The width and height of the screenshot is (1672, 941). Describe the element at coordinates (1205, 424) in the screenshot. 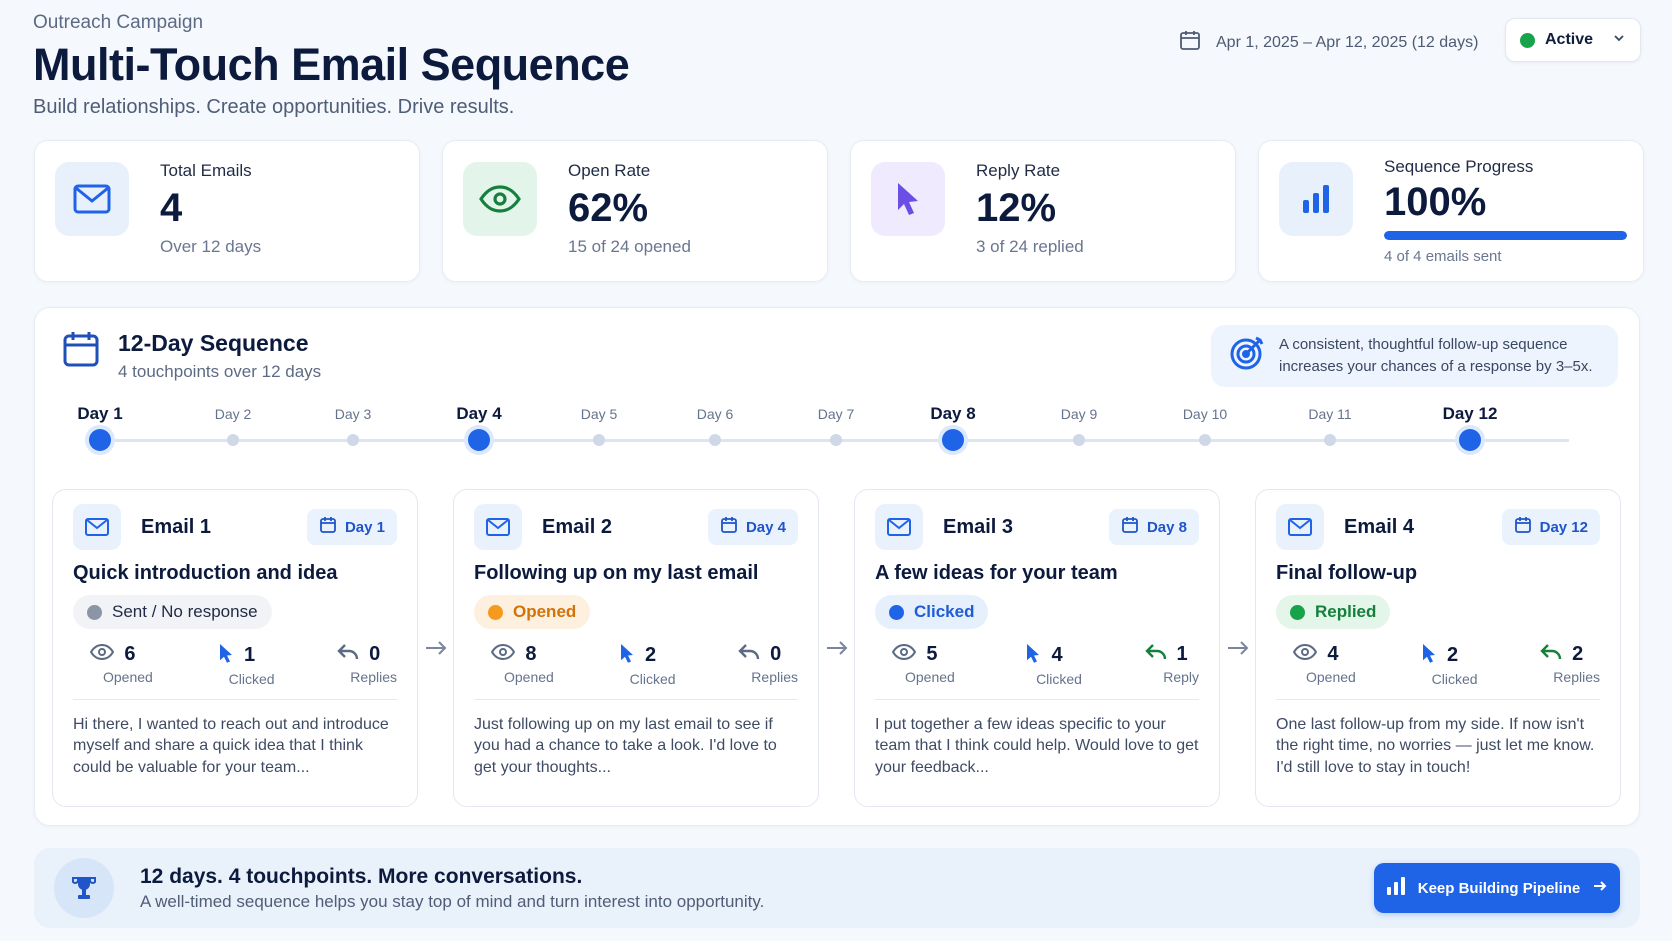

I see `timeline-day: Day 10` at that location.